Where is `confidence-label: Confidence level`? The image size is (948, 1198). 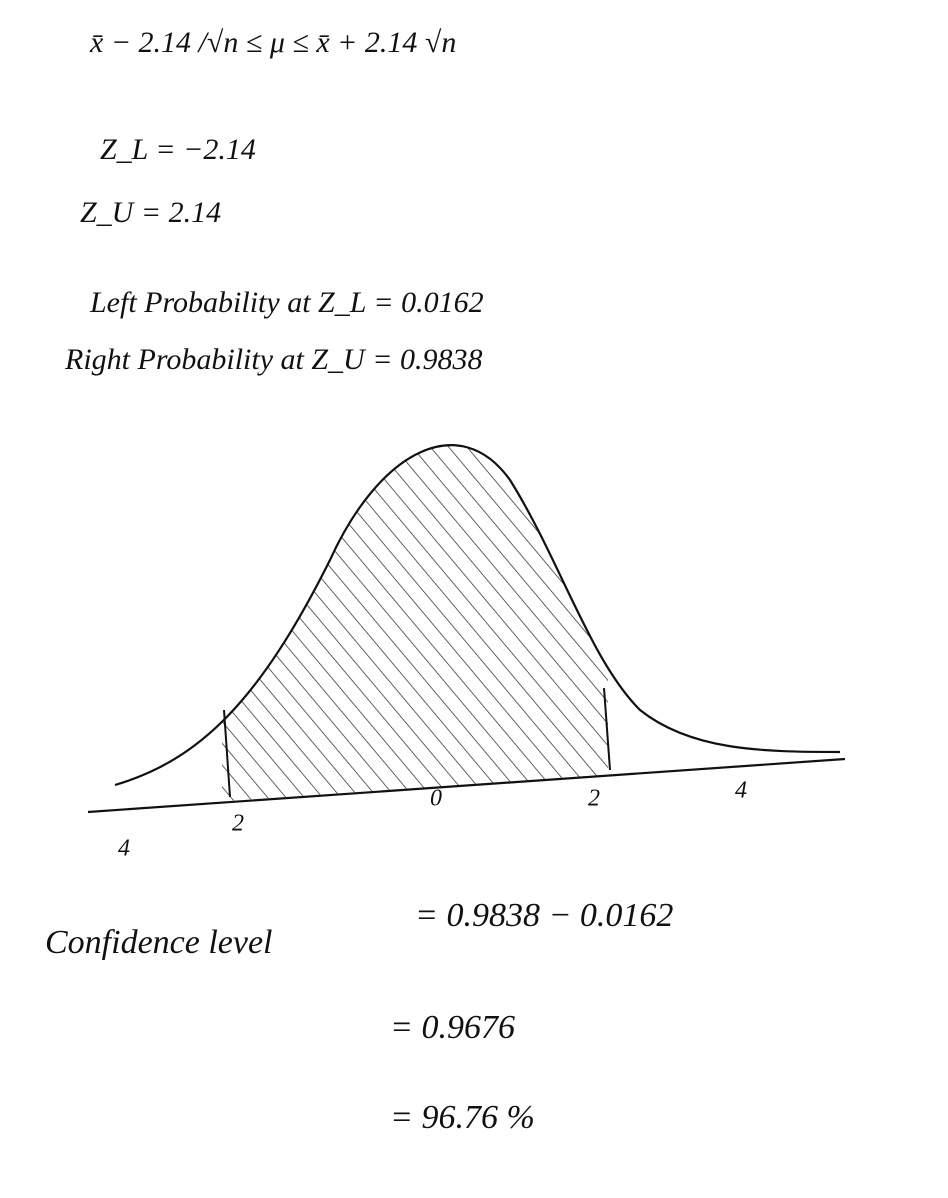
confidence-label: Confidence level is located at coordinates (159, 942).